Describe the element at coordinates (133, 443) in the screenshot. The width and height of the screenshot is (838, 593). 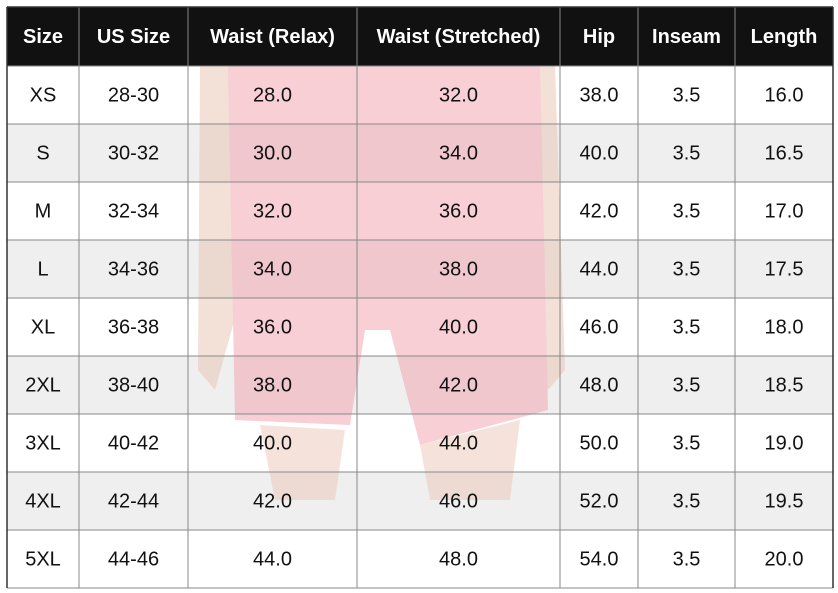
I see `table-cell: 40-42` at that location.